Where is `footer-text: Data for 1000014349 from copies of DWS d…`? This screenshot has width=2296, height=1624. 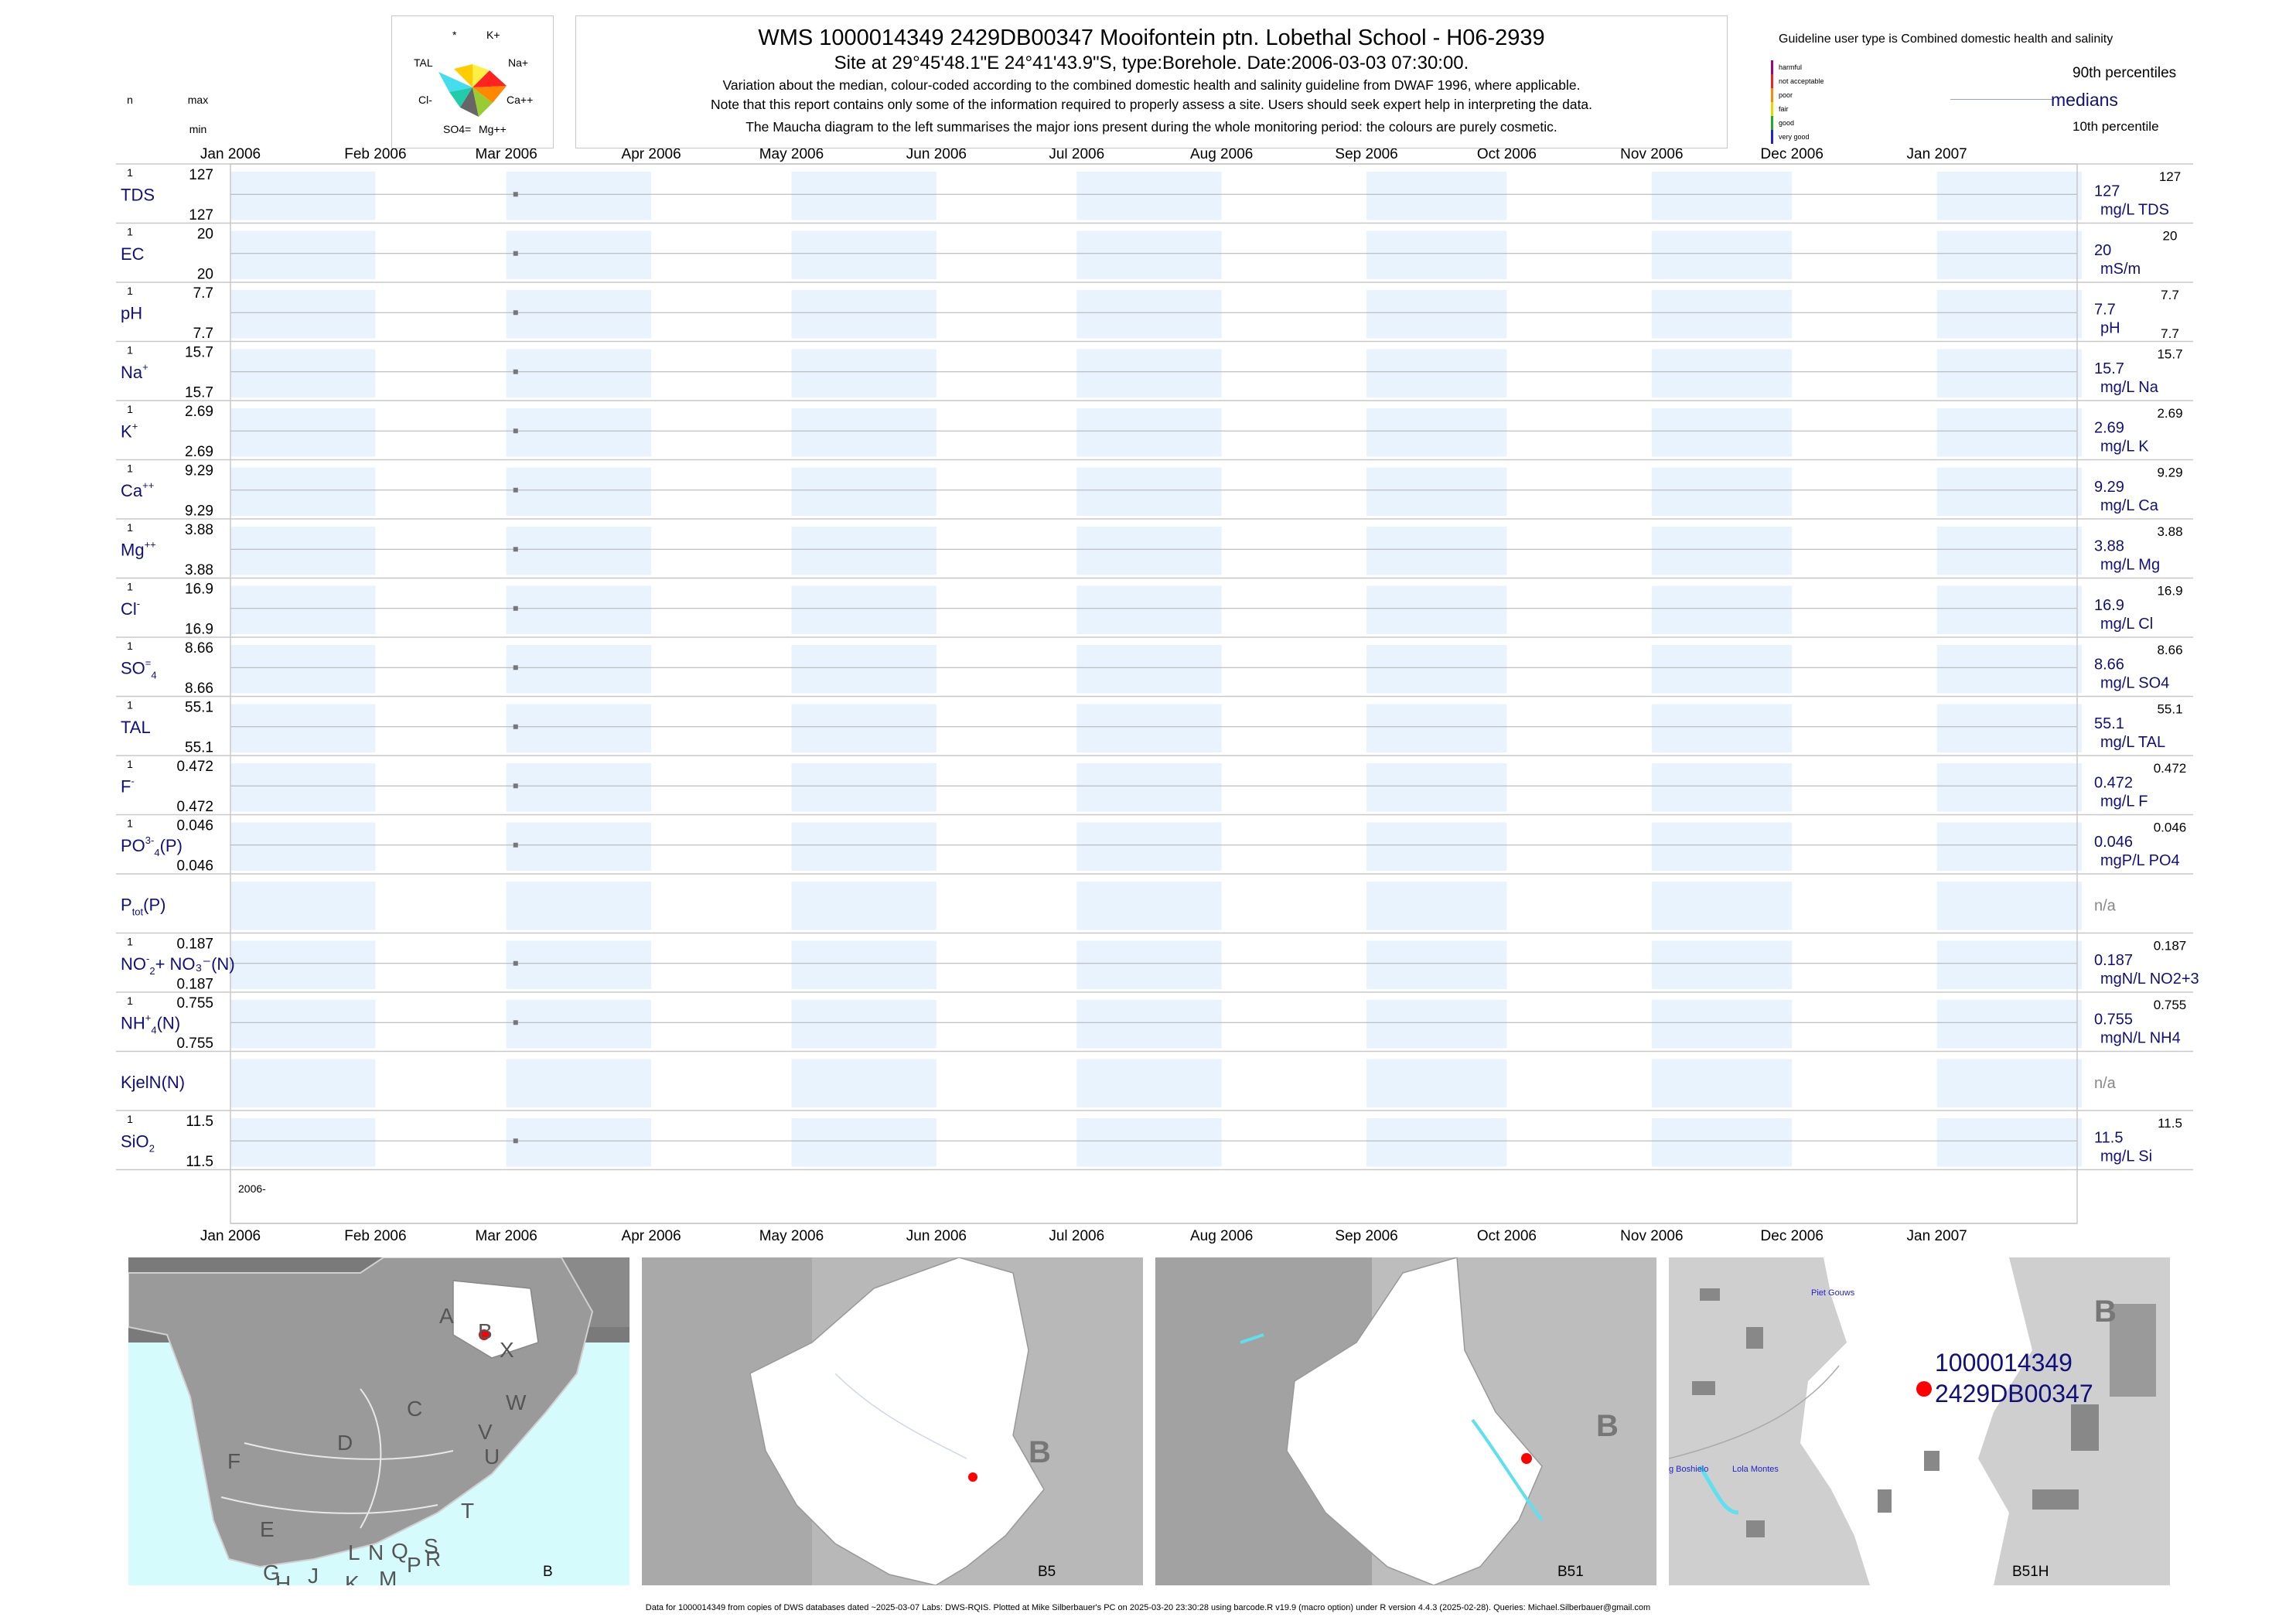
footer-text: Data for 1000014349 from copies of DWS d… is located at coordinates (1148, 1607).